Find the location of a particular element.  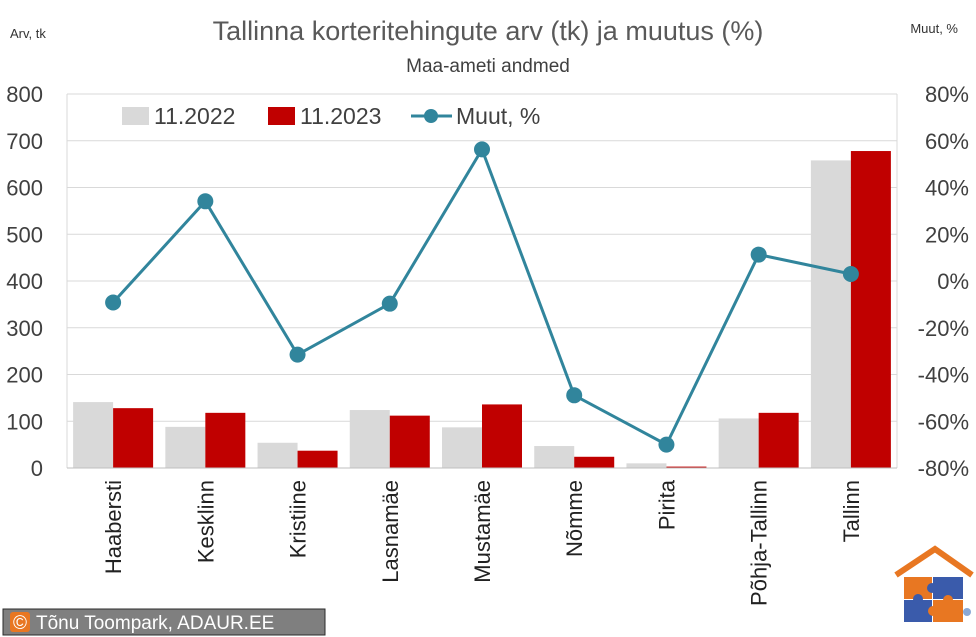

bar-2022-nõmme is located at coordinates (554, 457).